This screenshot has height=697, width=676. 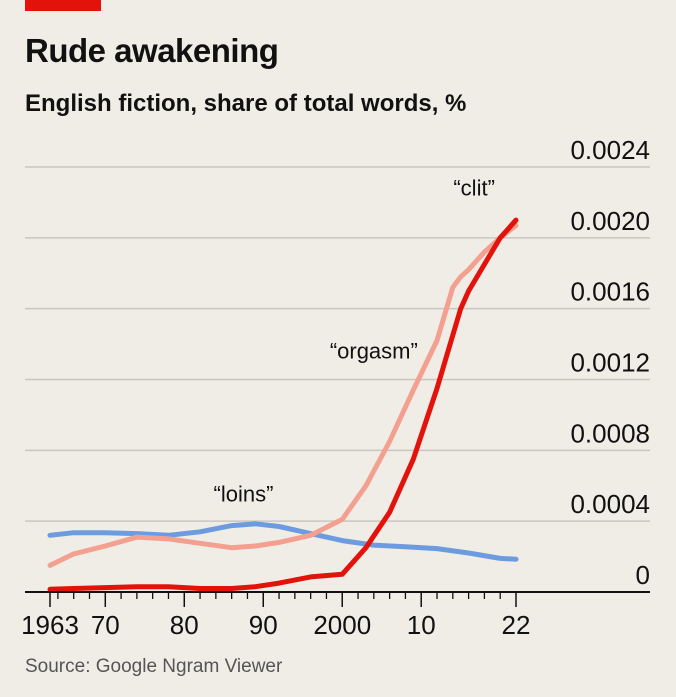 I want to click on x-tick-label: 1963, so click(x=50, y=625).